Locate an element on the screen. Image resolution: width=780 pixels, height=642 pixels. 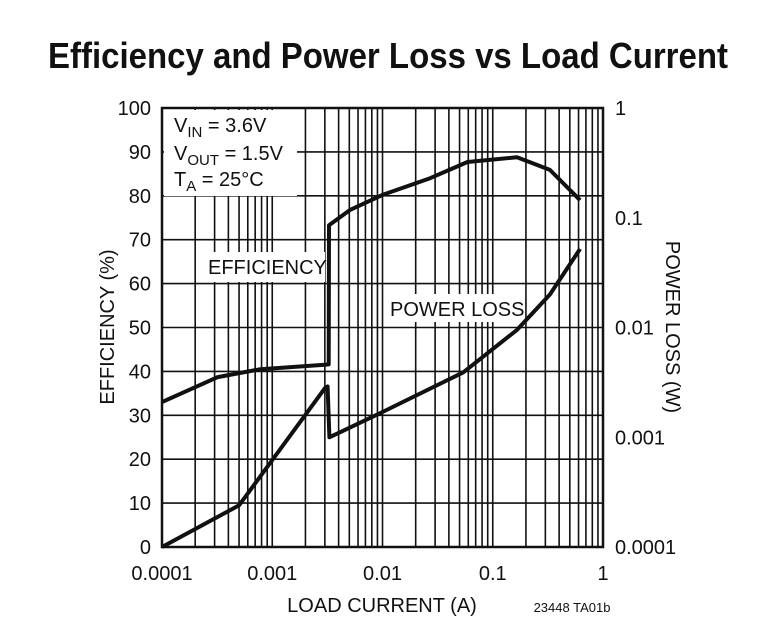
y-tick-label: 10 is located at coordinates (140, 504).